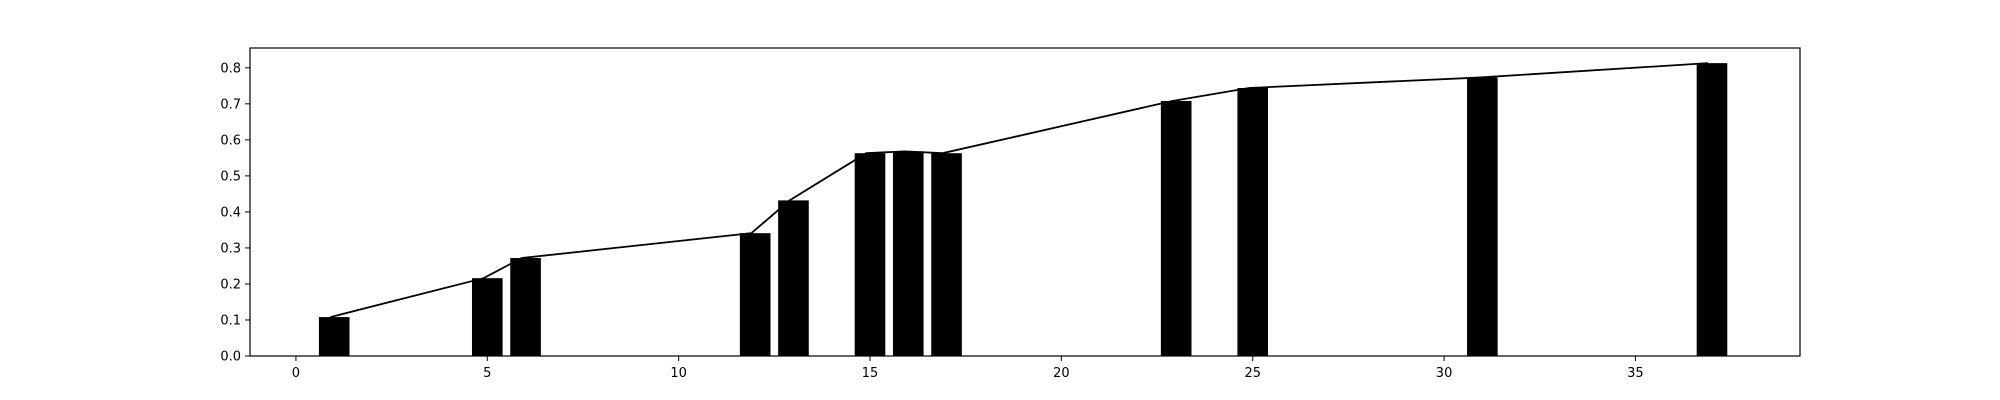 The height and width of the screenshot is (400, 2000). I want to click on x-tick-label-6: 30, so click(1444, 373).